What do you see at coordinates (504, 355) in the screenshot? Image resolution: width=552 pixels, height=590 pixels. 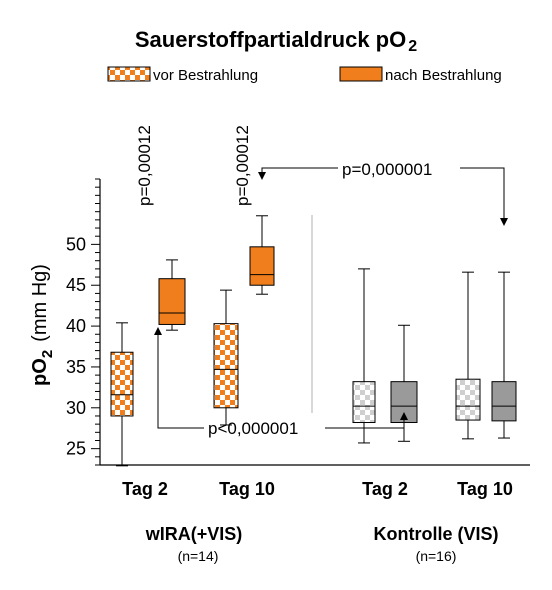 I see `box-kontrolle-tag10-nach` at bounding box center [504, 355].